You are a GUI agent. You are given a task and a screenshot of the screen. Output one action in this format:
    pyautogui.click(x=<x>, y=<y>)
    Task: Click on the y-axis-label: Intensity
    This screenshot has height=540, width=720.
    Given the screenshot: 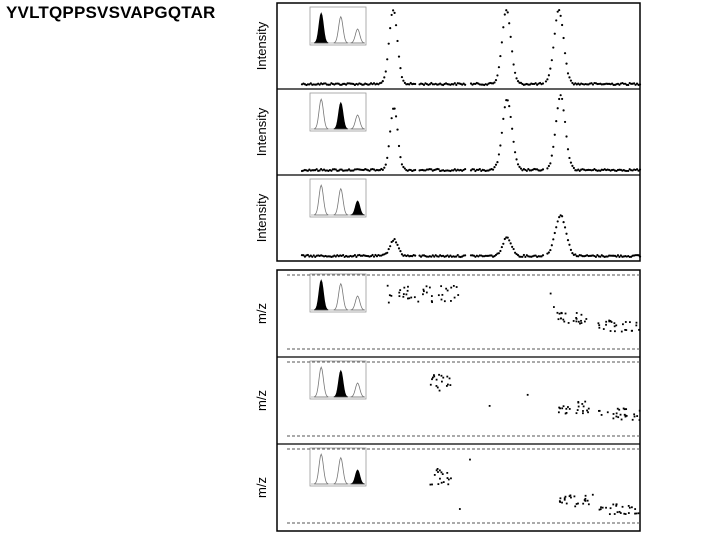 What is the action you would take?
    pyautogui.click(x=261, y=217)
    